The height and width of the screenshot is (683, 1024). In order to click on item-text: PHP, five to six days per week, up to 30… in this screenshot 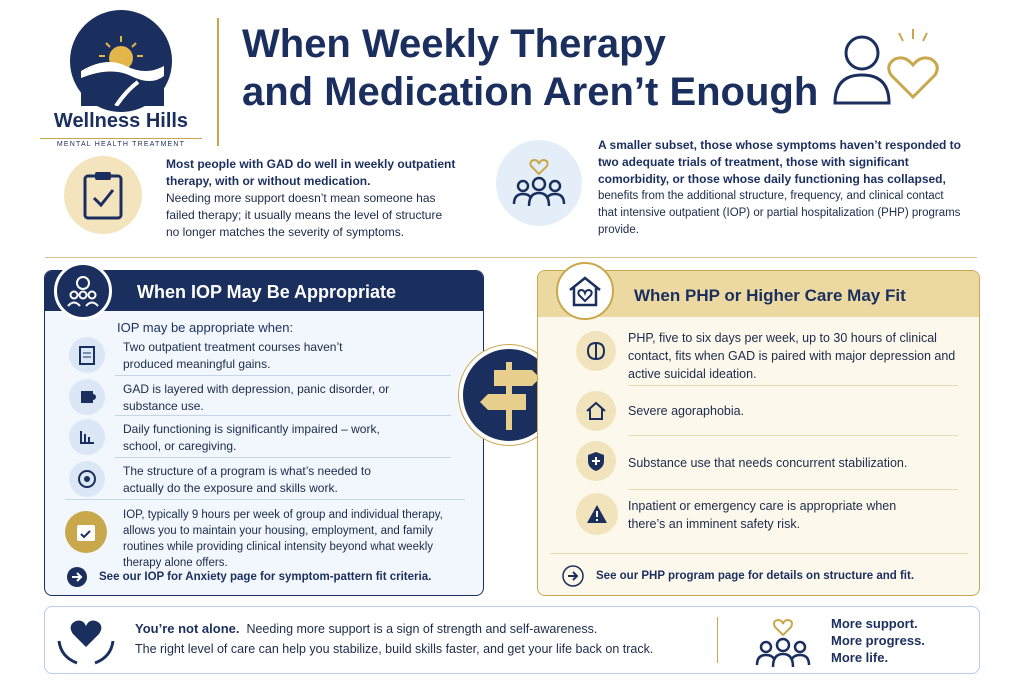, I will do `click(792, 356)`.